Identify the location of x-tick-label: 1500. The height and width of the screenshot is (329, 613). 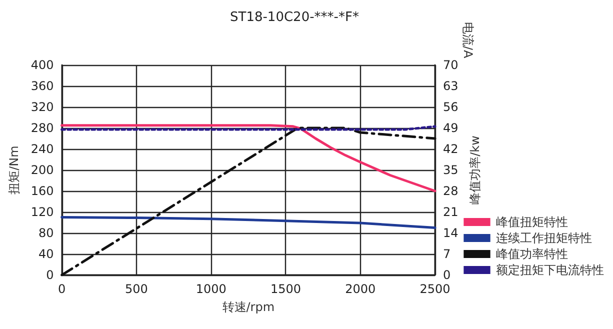
(285, 289).